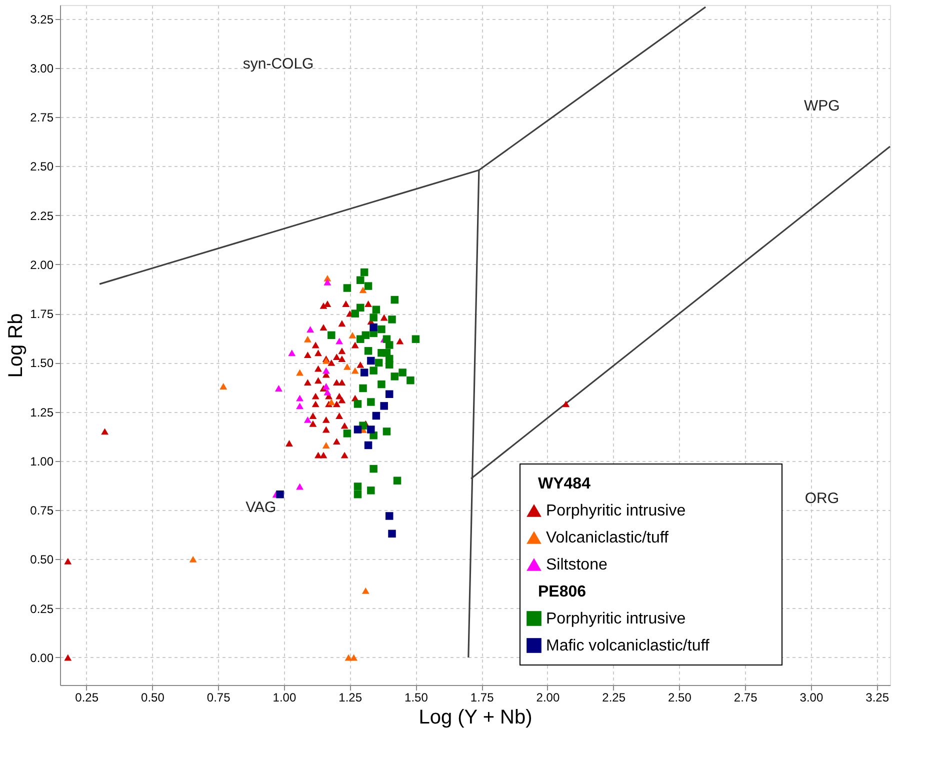  Describe the element at coordinates (284, 697) in the screenshot. I see `x-tick-label: 1.00` at that location.